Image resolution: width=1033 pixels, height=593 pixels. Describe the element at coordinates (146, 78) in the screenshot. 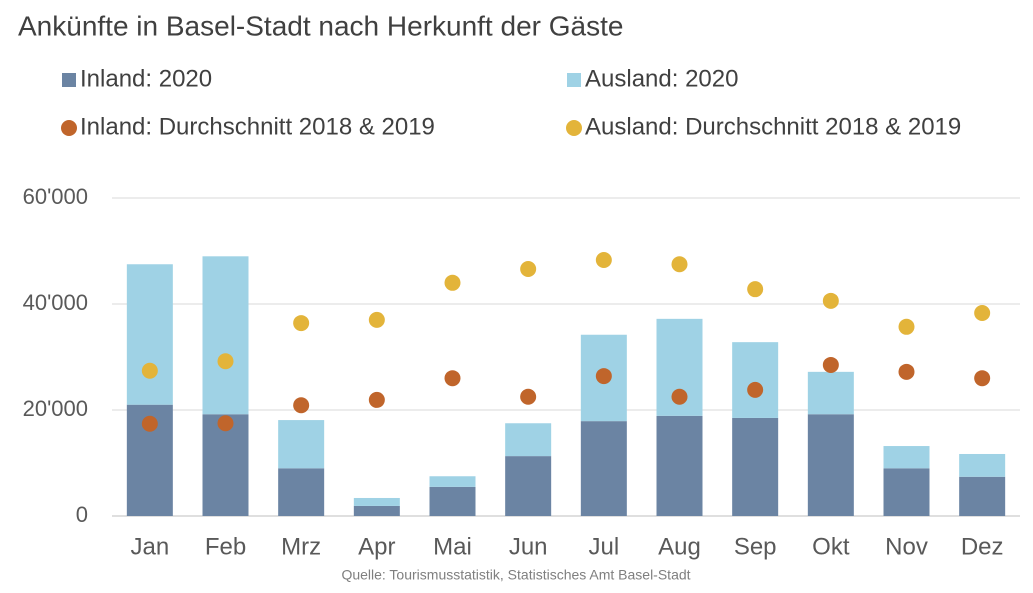

I see `legend-label: Inland: 2020` at that location.